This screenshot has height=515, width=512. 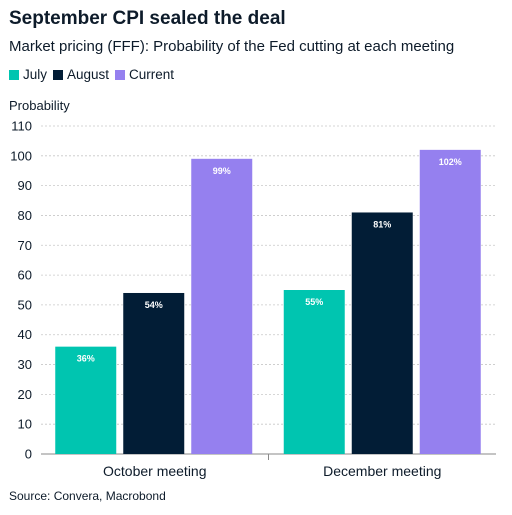 What do you see at coordinates (25, 185) in the screenshot?
I see `y-tick-label: 90` at bounding box center [25, 185].